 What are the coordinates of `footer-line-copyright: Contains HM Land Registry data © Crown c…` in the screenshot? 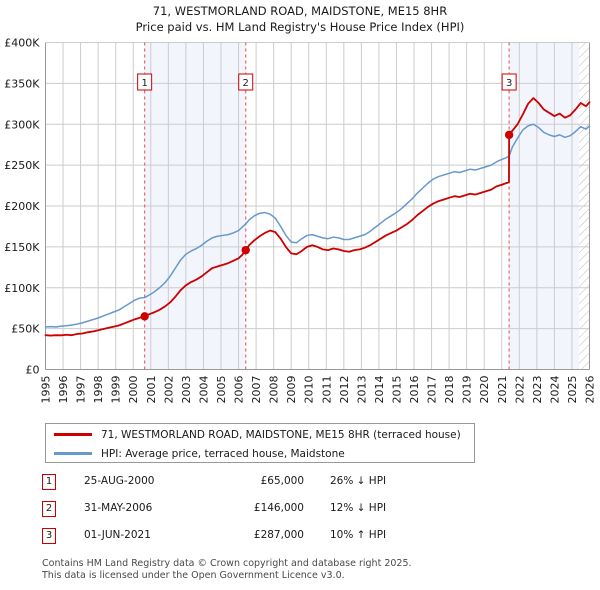 It's located at (227, 563).